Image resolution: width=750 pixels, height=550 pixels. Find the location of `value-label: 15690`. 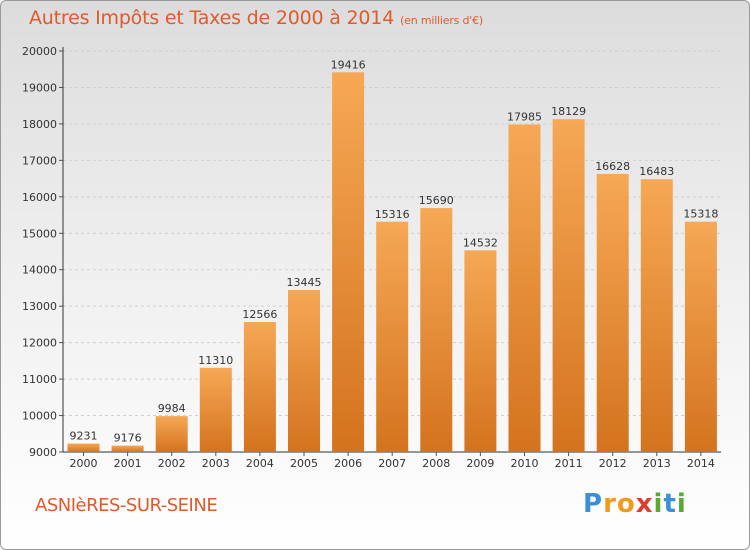

value-label: 15690 is located at coordinates (436, 200).